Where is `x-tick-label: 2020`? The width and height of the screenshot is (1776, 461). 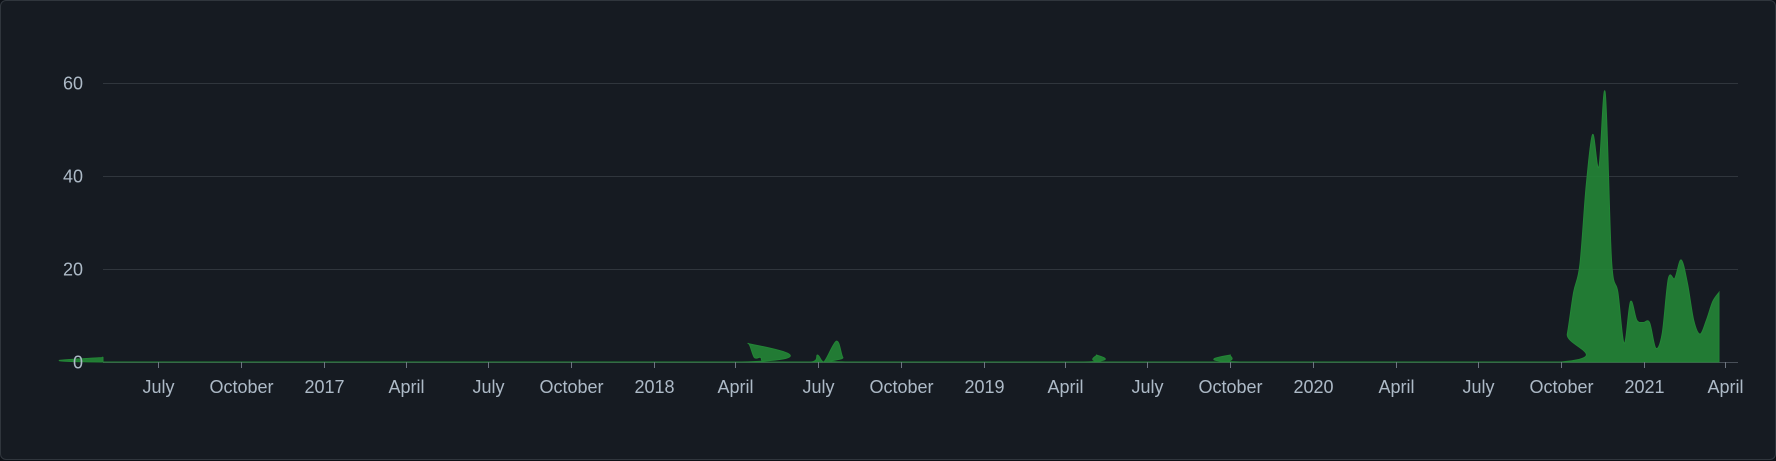
x-tick-label: 2020 is located at coordinates (1313, 387).